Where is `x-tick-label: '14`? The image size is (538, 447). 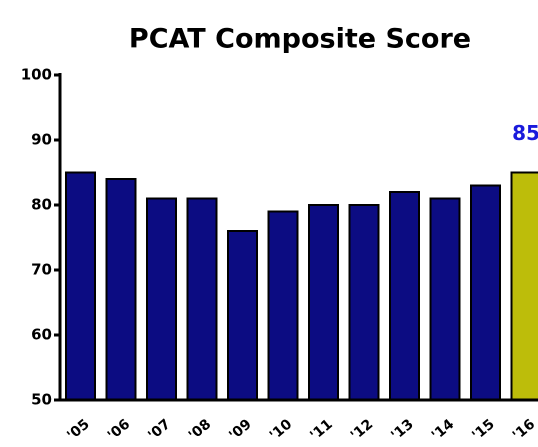
x-tick-label: '14 is located at coordinates (443, 430).